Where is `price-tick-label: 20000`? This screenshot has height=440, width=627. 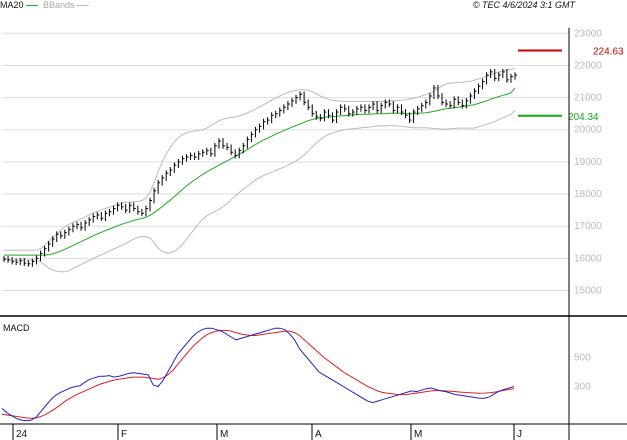 price-tick-label: 20000 is located at coordinates (588, 130).